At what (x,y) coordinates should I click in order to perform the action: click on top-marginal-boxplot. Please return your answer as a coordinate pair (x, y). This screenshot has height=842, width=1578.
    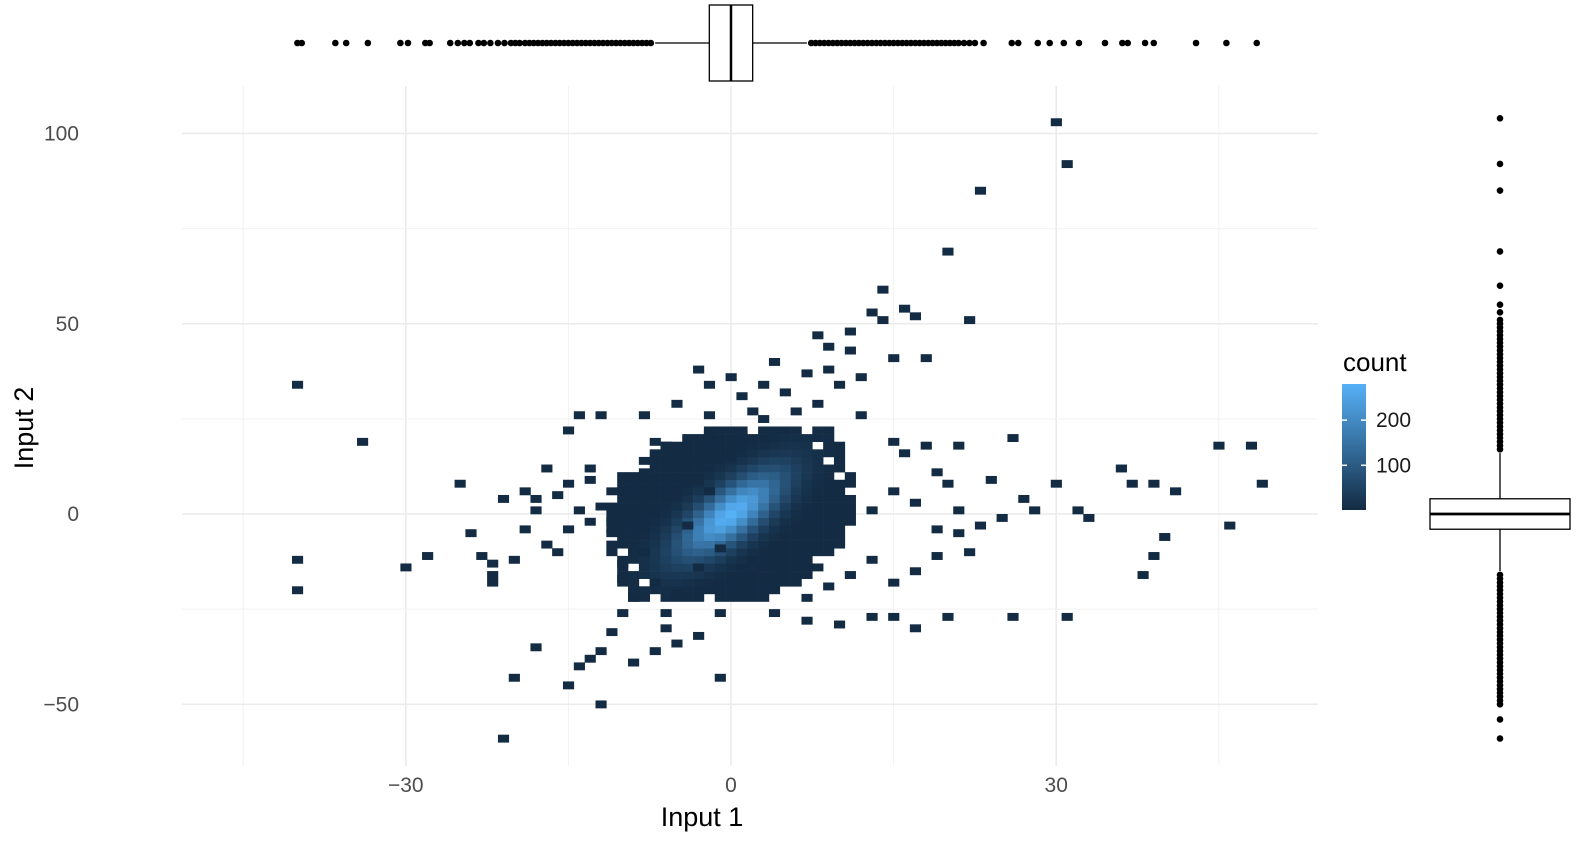
    Looking at the image, I should click on (777, 43).